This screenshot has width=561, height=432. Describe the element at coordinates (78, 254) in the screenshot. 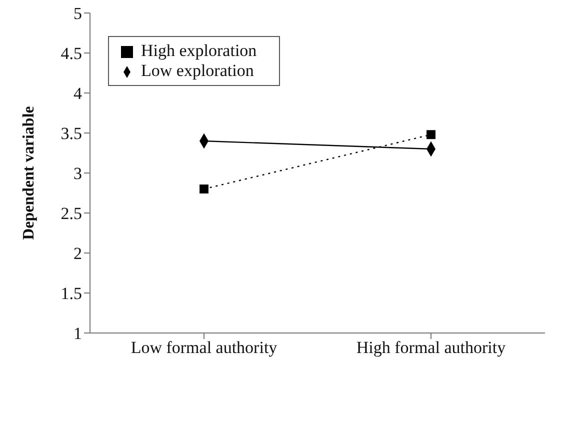

I see `y-tick-label: 2` at that location.